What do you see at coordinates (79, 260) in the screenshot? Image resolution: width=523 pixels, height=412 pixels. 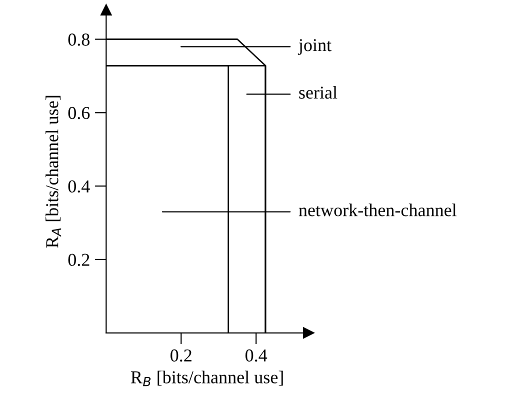 I see `y-tick-label: 0.2` at bounding box center [79, 260].